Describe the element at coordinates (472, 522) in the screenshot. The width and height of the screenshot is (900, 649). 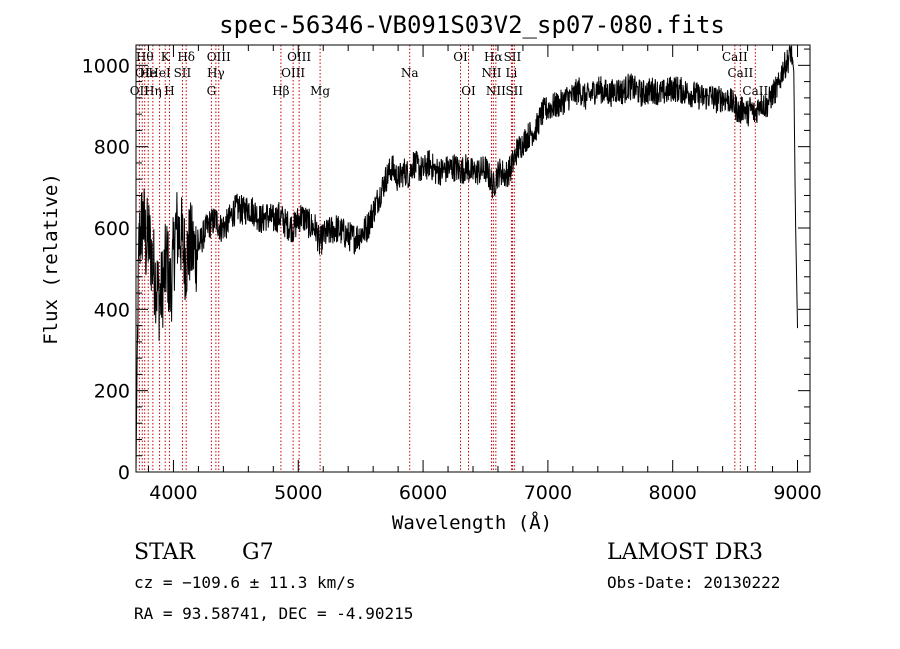
I see `x-axis-label: Wavelength (Å)` at that location.